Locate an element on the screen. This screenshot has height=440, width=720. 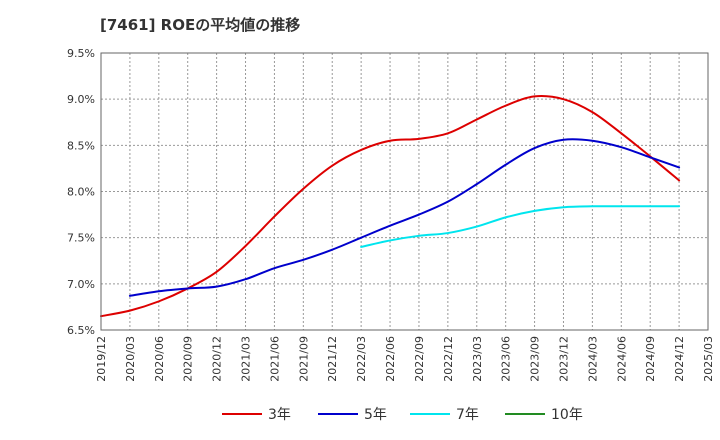
x-tick-label: 2023/09 is located at coordinates (535, 359).